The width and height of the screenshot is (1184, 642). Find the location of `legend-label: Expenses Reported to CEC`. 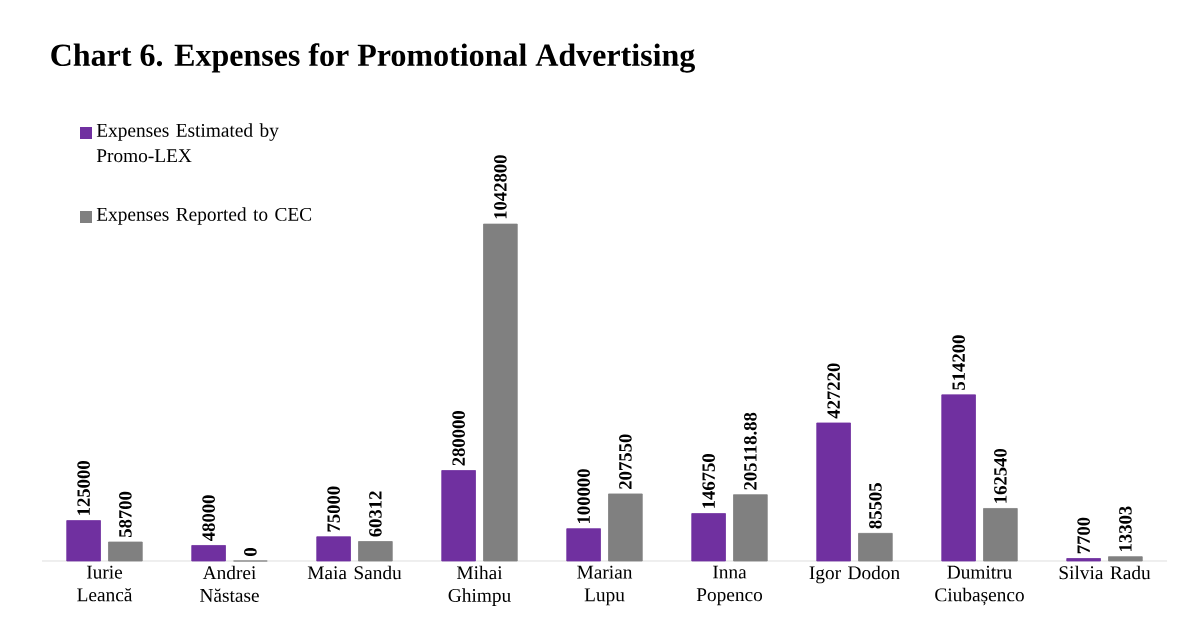

legend-label: Expenses Reported to CEC is located at coordinates (204, 216).